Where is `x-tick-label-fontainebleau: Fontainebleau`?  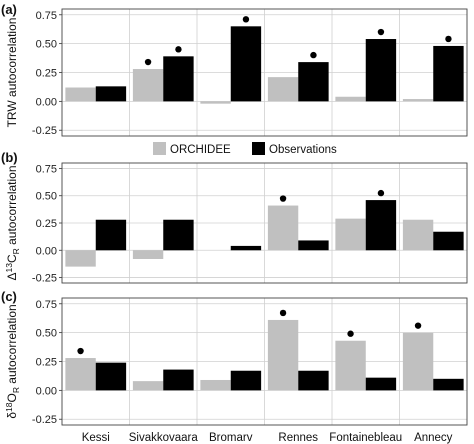
x-tick-label-fontainebleau: Fontainebleau is located at coordinates (365, 438).